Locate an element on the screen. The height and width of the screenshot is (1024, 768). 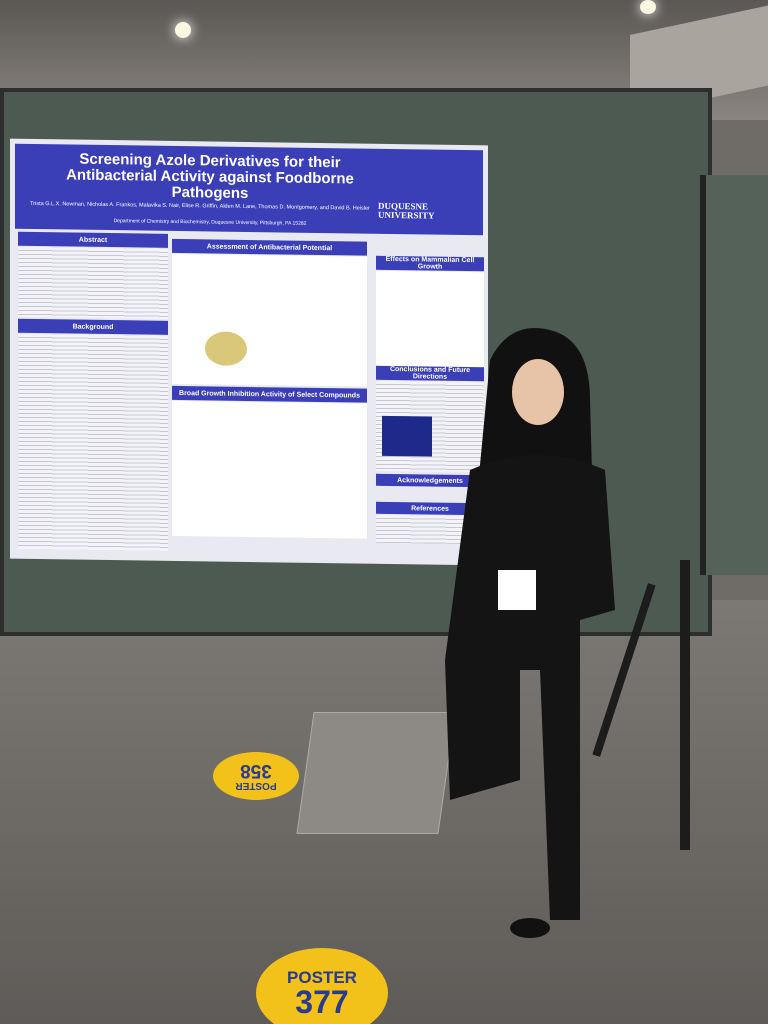
logo: DUQUESNE UNIVERSITY is located at coordinates (406, 210).